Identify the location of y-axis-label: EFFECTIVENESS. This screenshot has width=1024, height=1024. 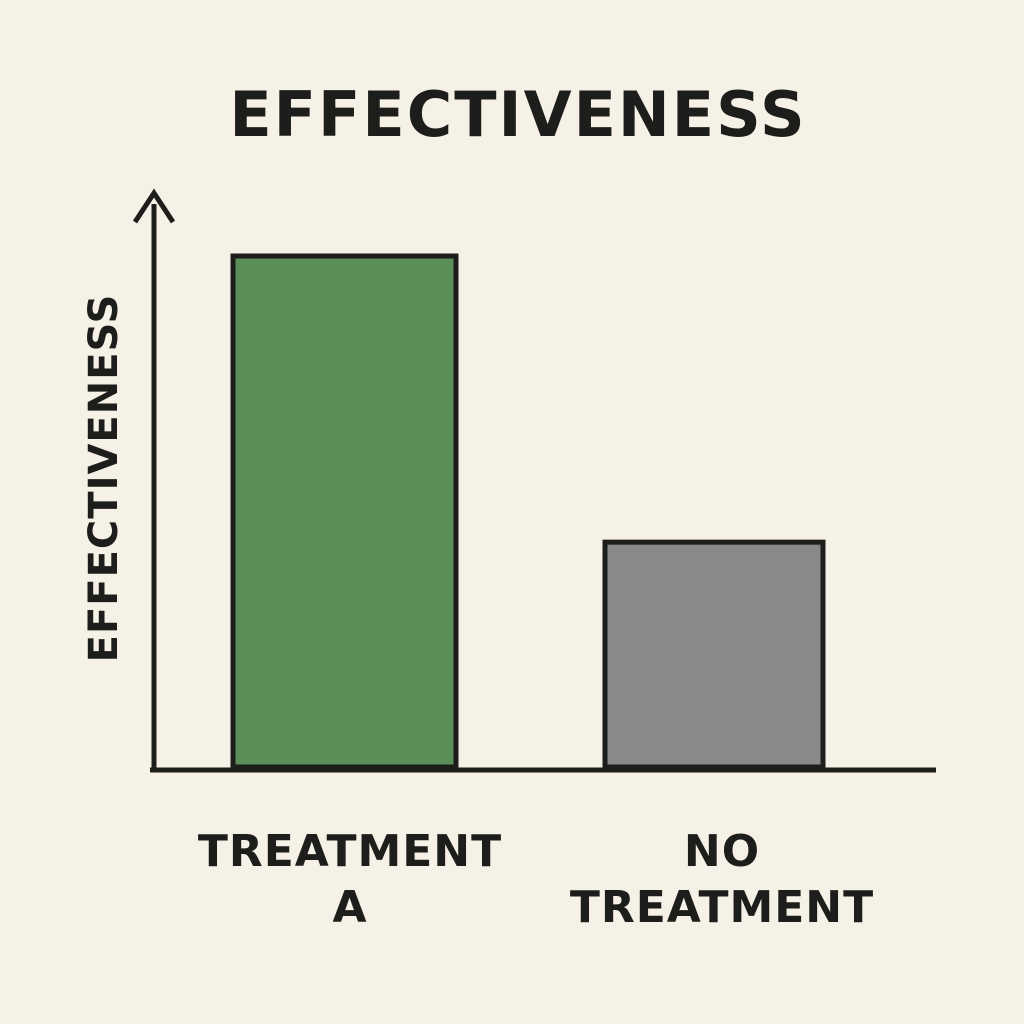
(104, 478).